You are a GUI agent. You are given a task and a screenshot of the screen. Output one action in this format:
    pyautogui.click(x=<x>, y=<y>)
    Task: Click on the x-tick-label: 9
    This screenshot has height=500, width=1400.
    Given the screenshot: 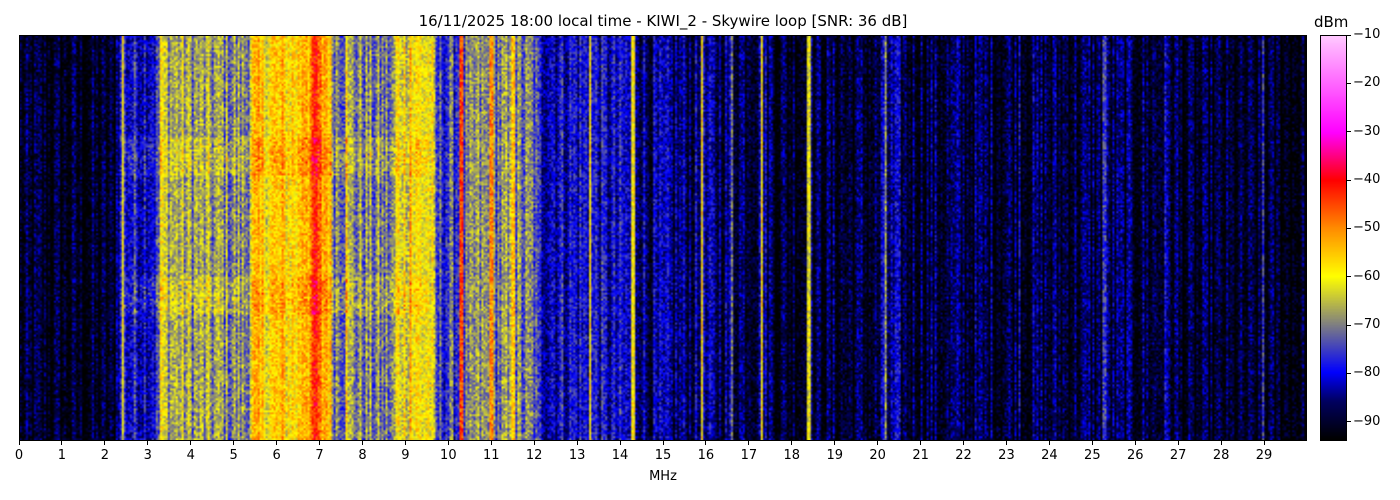 What is the action you would take?
    pyautogui.click(x=405, y=455)
    